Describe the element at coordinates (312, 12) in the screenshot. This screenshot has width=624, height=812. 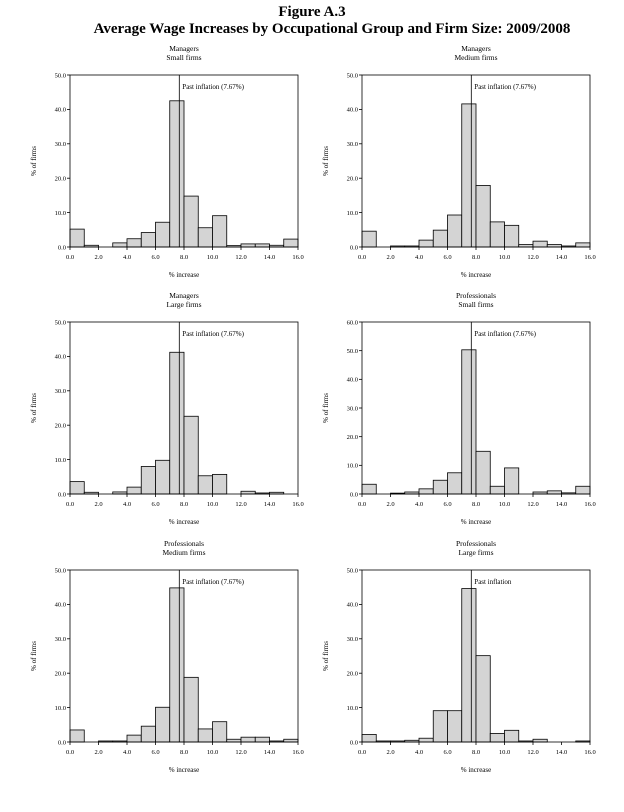
I see `figure-title: Figure A.3` at that location.